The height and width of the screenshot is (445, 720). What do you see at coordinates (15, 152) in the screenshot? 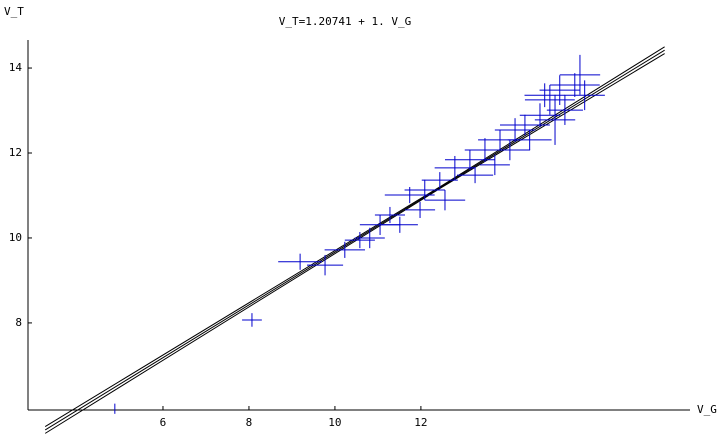
I see `y-tick-label: 12` at bounding box center [15, 152].